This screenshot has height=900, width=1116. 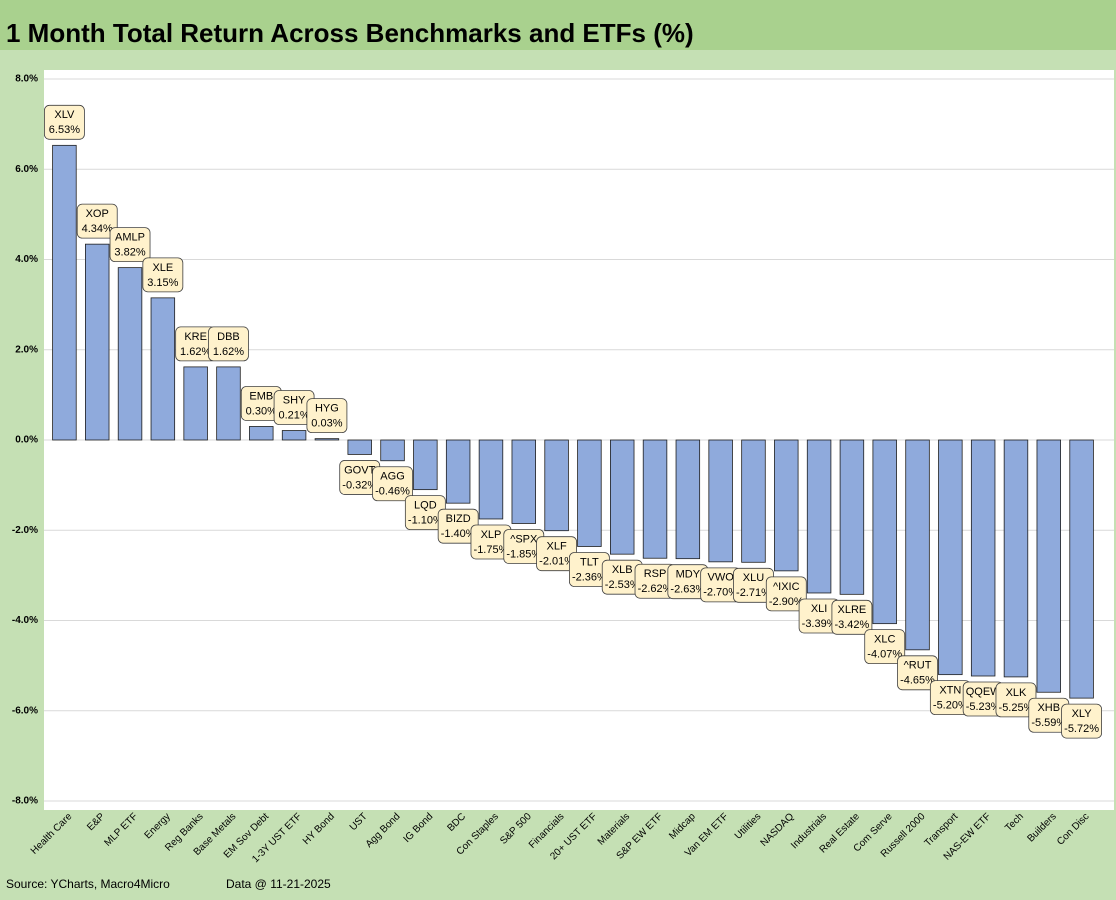 What do you see at coordinates (622, 570) in the screenshot?
I see `ticker-label: XLB` at bounding box center [622, 570].